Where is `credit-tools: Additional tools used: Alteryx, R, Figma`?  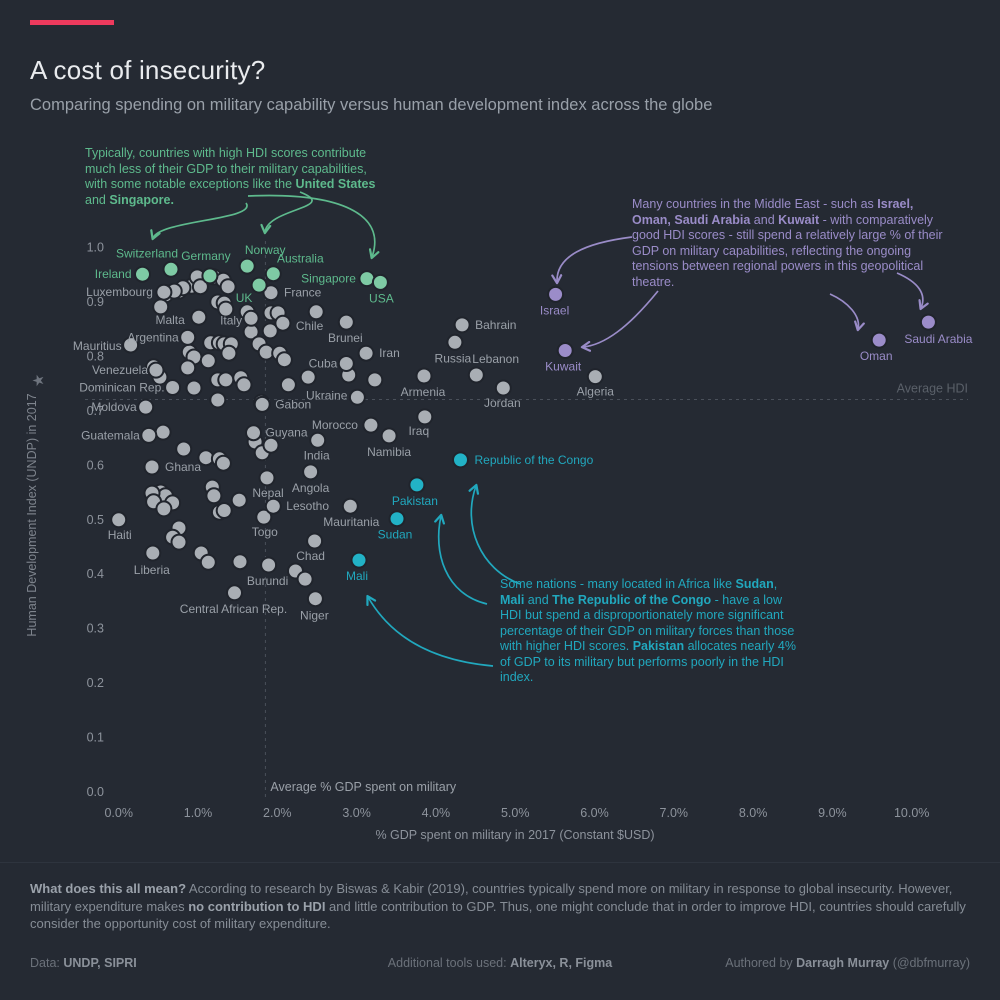
credit-tools: Additional tools used: Alteryx, R, Figma is located at coordinates (500, 963).